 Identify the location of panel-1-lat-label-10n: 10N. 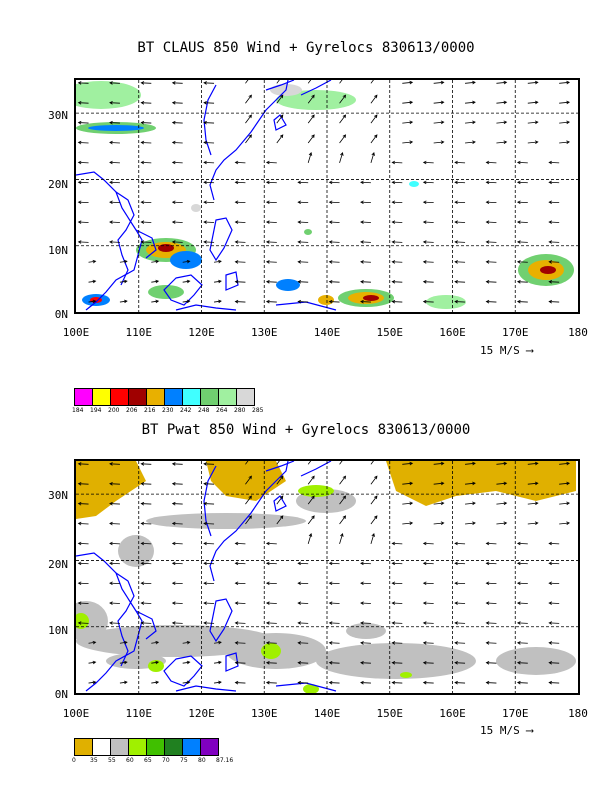
(58, 250).